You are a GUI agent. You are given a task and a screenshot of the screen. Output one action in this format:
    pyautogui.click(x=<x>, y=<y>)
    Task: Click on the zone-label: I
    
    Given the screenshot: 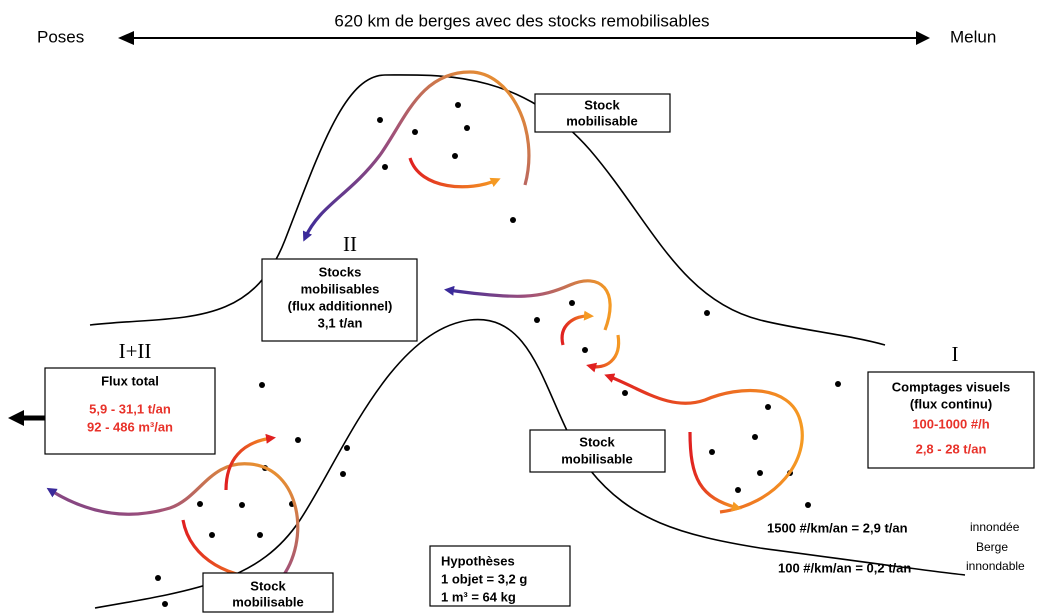 What is the action you would take?
    pyautogui.click(x=955, y=354)
    